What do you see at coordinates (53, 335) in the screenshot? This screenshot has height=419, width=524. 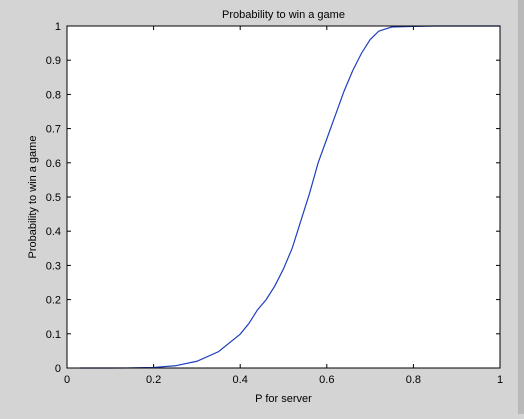 I see `y-tick-label: 0.1` at bounding box center [53, 335].